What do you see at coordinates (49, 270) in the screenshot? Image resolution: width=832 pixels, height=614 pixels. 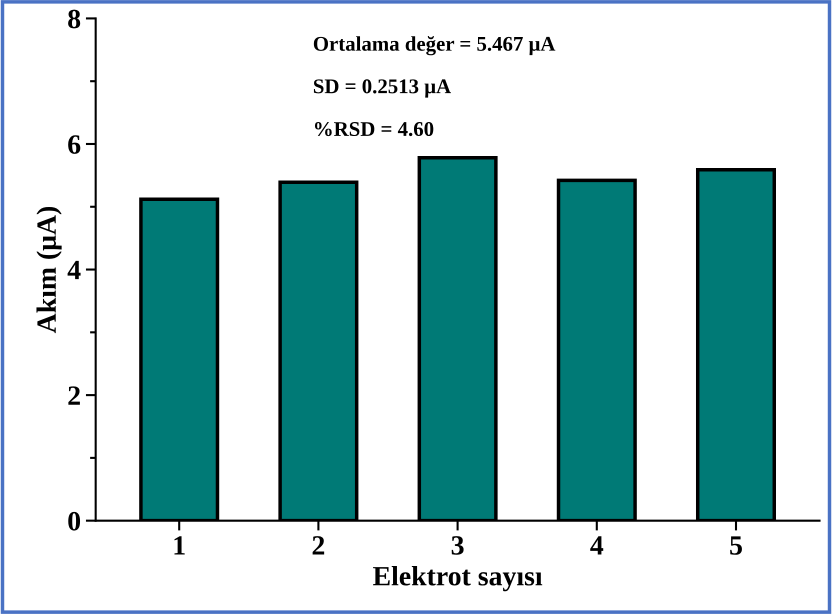 I see `y-axis-title: Akım (μA)` at bounding box center [49, 270].